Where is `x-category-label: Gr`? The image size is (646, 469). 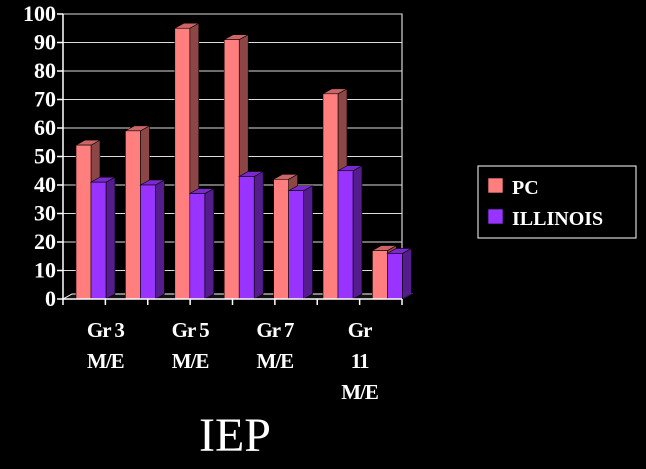 x-category-label: Gr is located at coordinates (360, 330).